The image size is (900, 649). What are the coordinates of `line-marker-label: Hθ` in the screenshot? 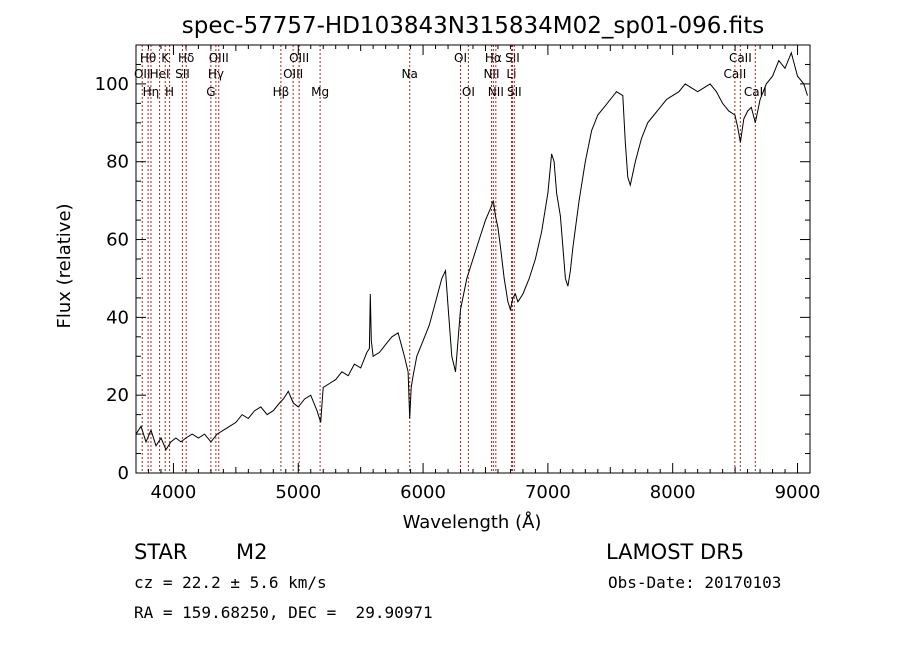 It's located at (148, 58).